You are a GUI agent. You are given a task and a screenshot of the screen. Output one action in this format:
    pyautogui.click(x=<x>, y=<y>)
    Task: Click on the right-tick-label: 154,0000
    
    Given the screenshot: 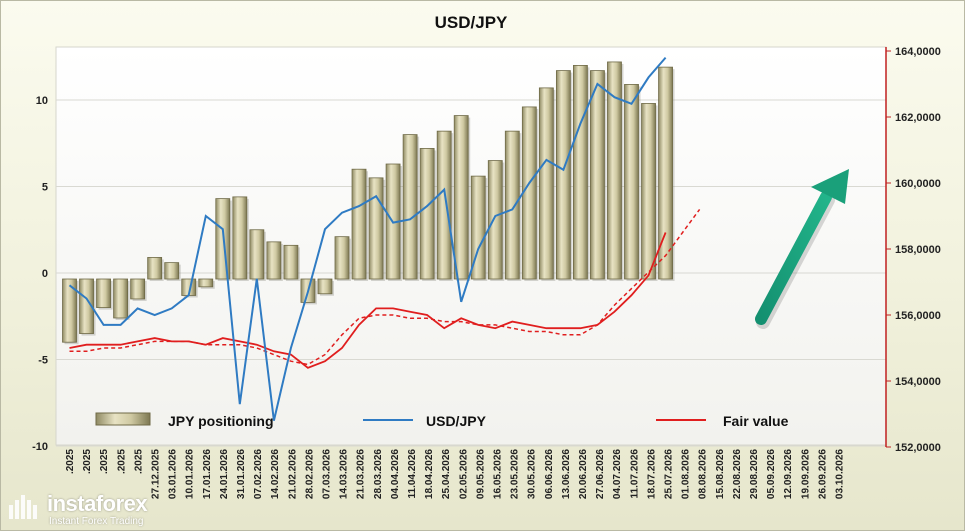 What is the action you would take?
    pyautogui.click(x=918, y=382)
    